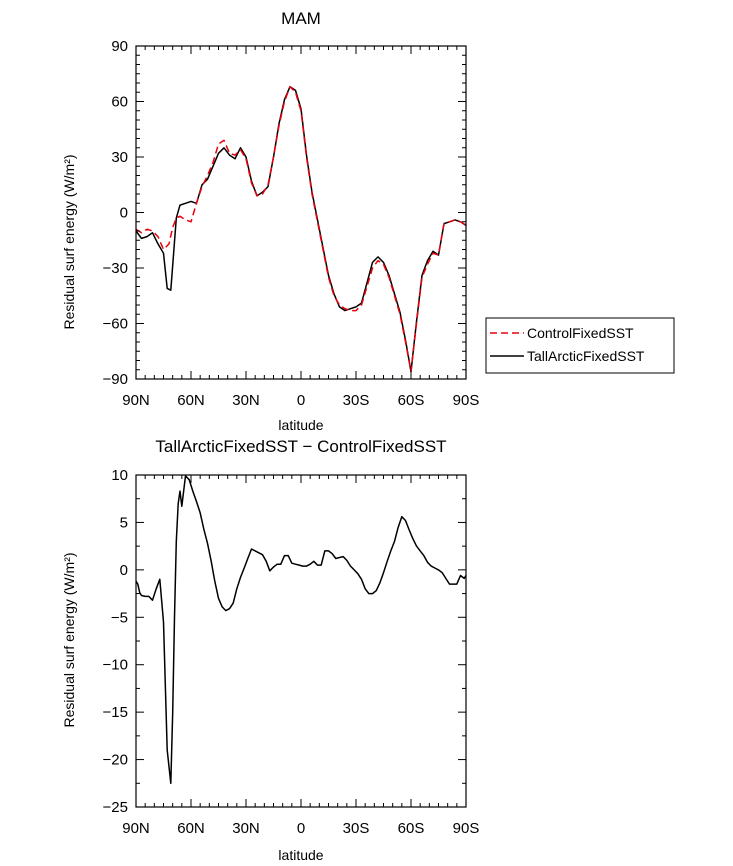 The image size is (733, 866). I want to click on y-tick-label: −30, so click(115, 268).